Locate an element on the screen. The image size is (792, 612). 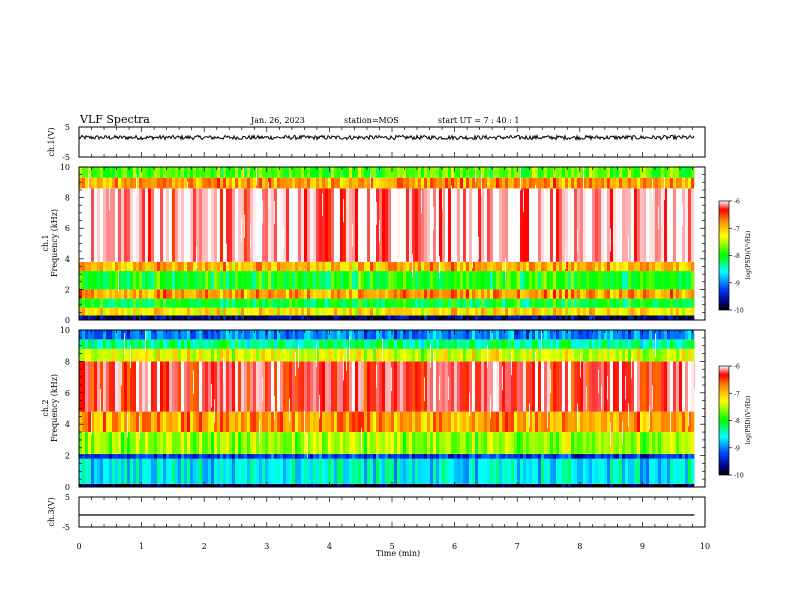
colorbar-tick-label: -9 is located at coordinates (737, 448).